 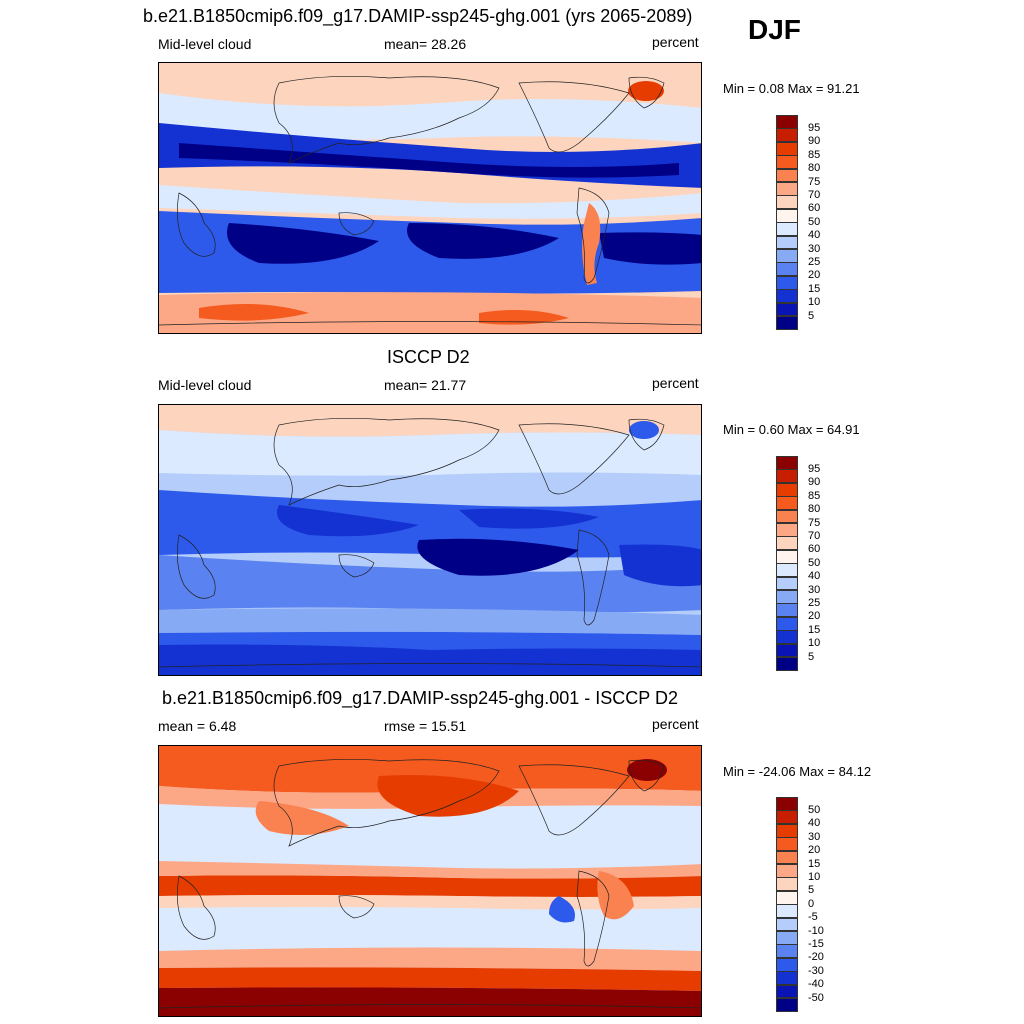 What do you see at coordinates (430, 540) in the screenshot?
I see `panel-2-map` at bounding box center [430, 540].